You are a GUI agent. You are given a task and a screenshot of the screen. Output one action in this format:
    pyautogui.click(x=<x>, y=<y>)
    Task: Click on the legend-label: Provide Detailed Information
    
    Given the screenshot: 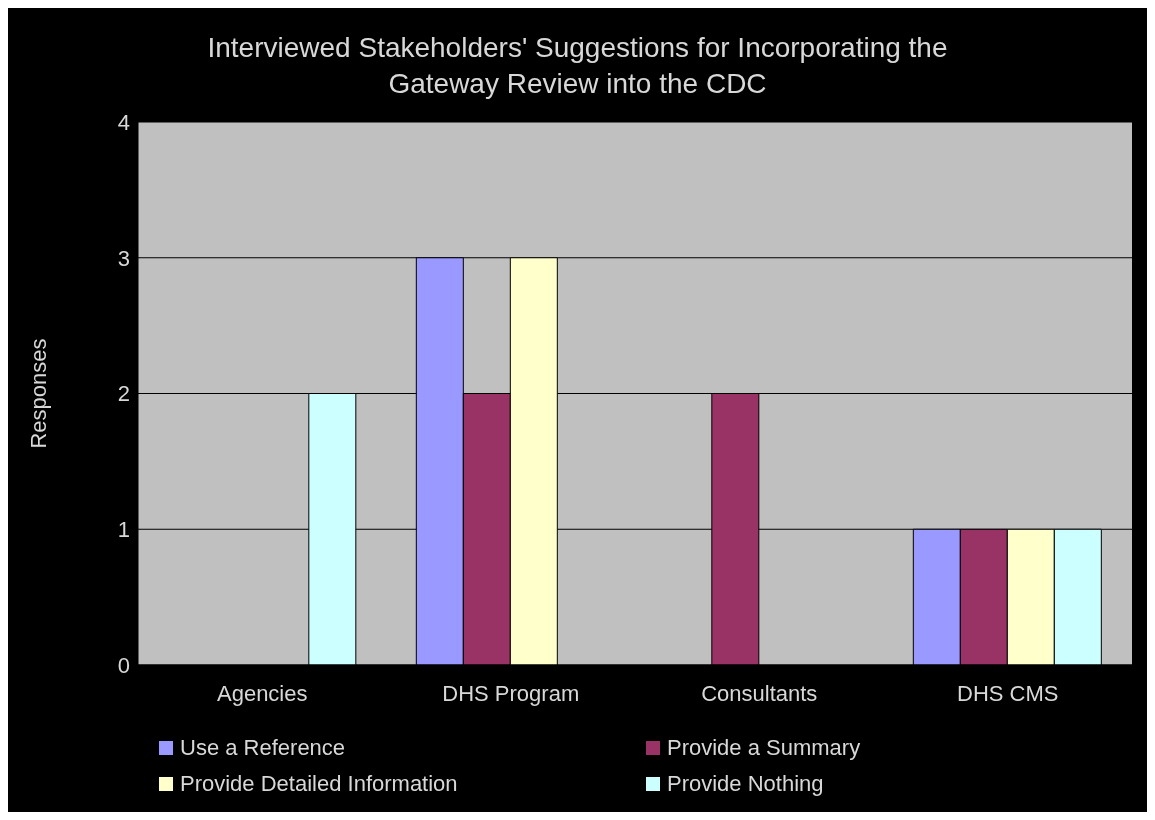 What is the action you would take?
    pyautogui.click(x=319, y=784)
    